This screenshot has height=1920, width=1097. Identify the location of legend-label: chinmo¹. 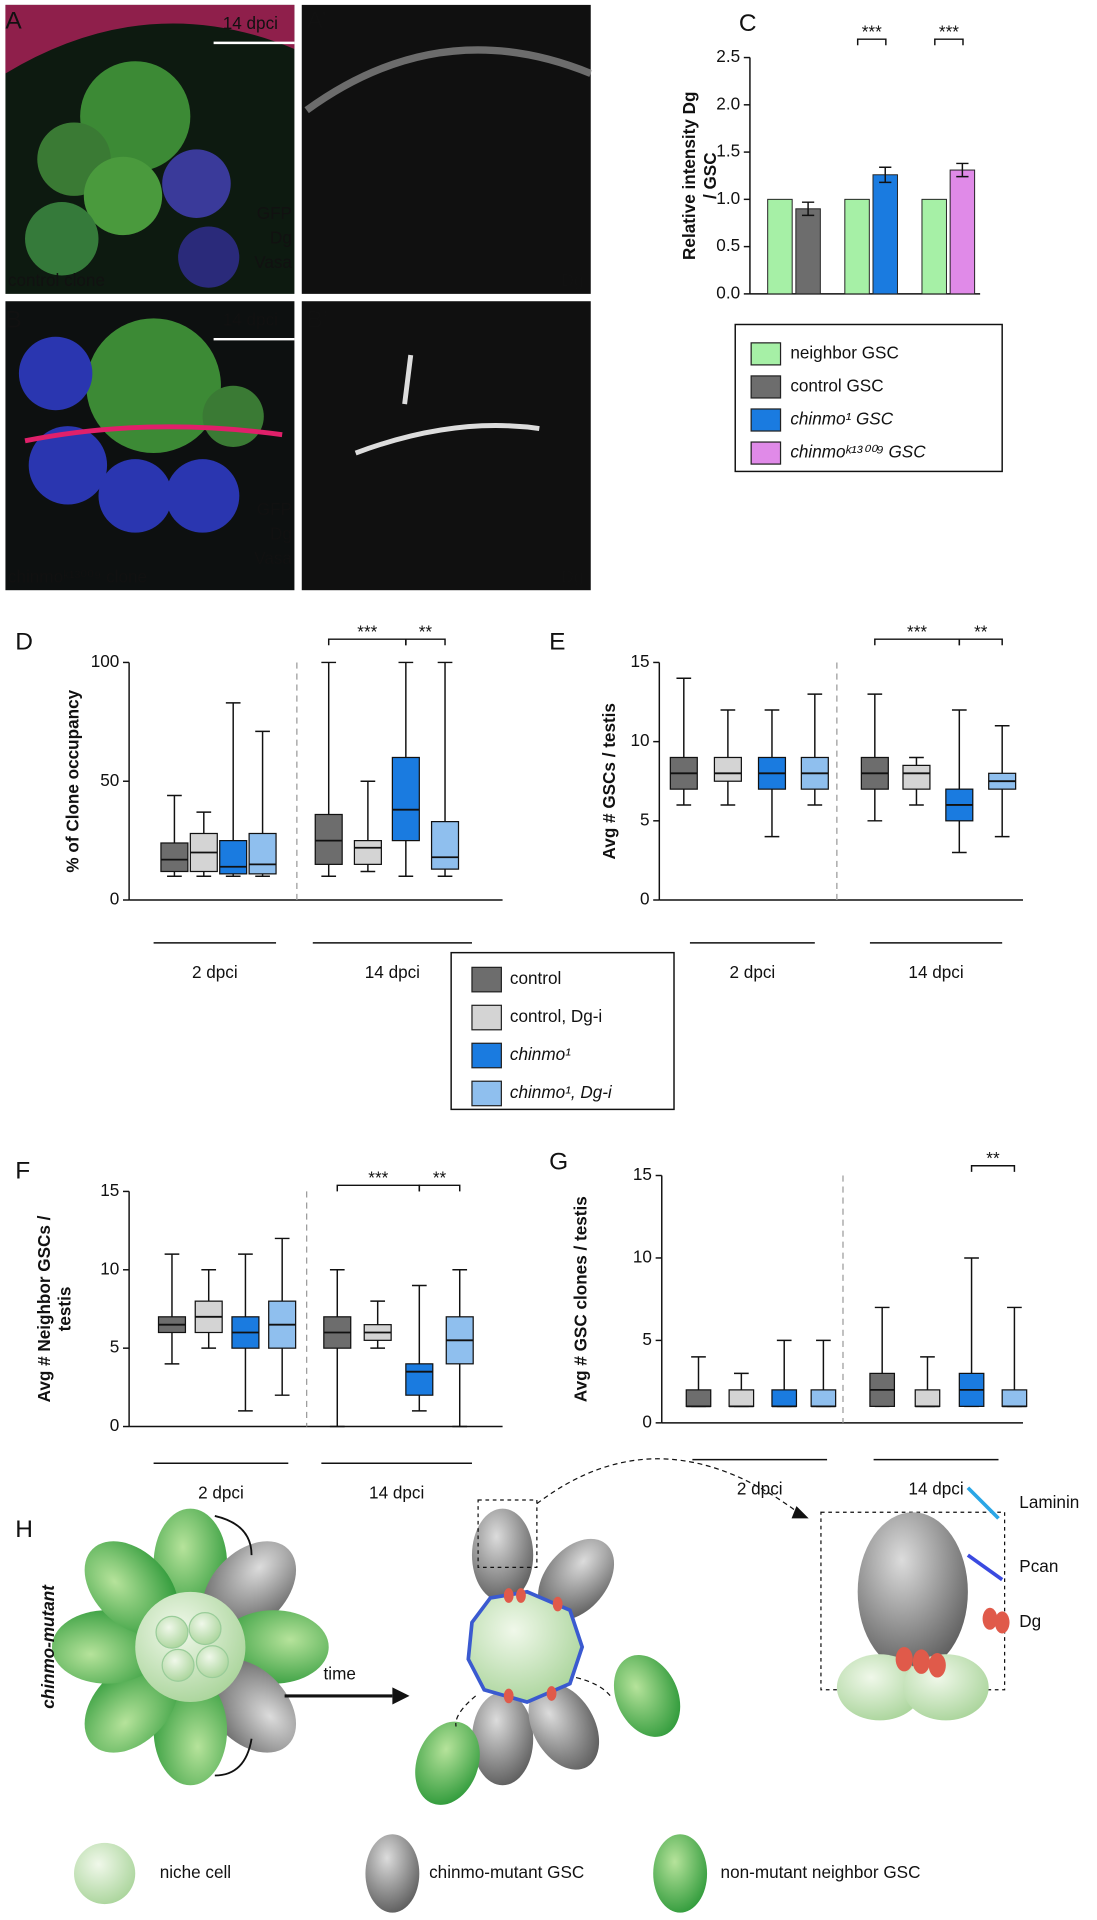
(540, 1054).